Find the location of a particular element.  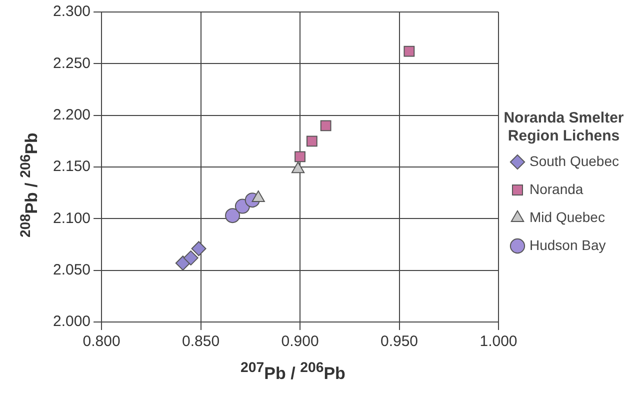

y-tick-label: 2.100 is located at coordinates (71, 218).